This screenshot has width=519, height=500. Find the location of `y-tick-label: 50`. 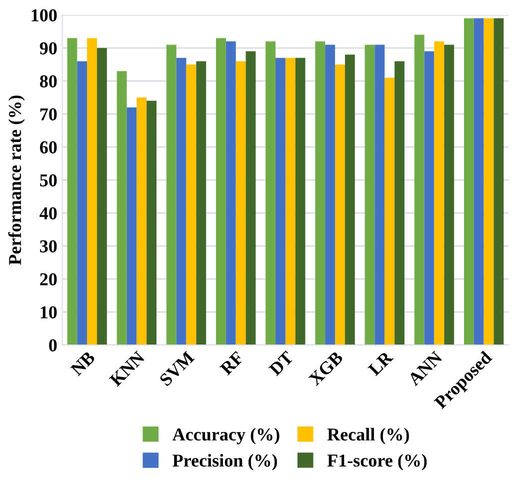

y-tick-label: 50 is located at coordinates (48, 180).